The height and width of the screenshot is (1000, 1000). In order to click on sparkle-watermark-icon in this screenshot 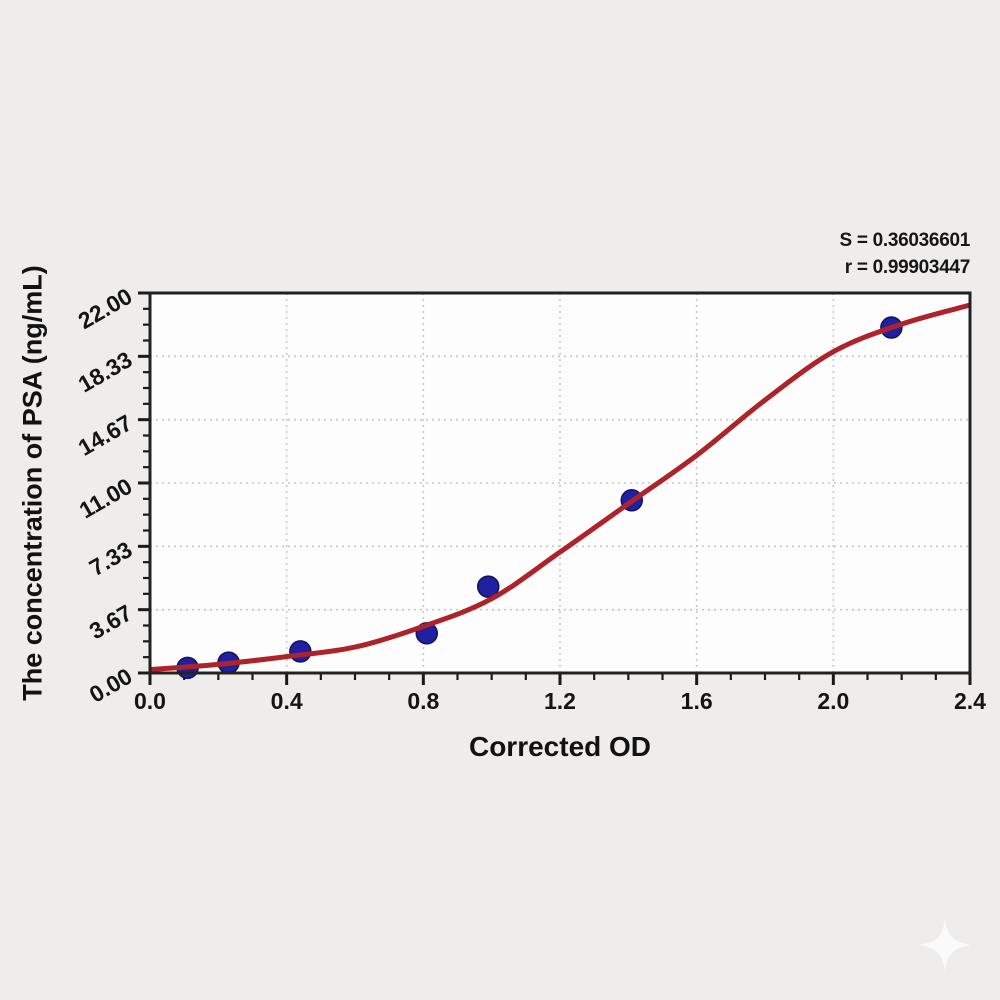, I will do `click(945, 945)`.